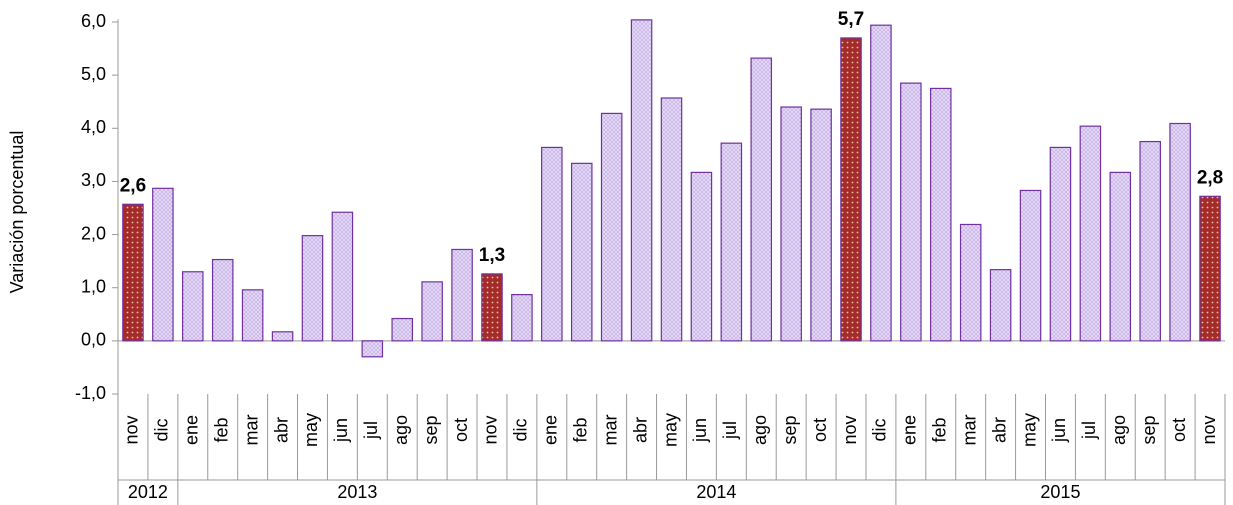 This screenshot has width=1233, height=505. Describe the element at coordinates (492, 255) in the screenshot. I see `value-label: 1,3` at that location.